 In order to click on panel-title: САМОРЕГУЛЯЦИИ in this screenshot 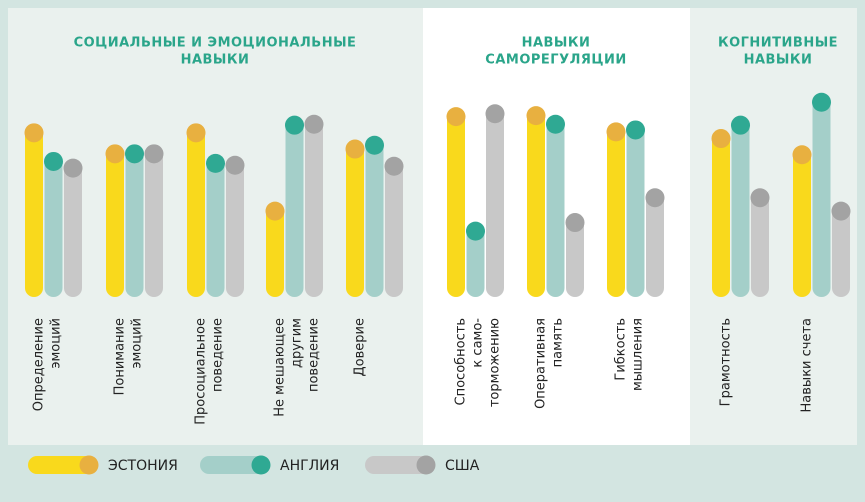, I will do `click(555, 60)`.